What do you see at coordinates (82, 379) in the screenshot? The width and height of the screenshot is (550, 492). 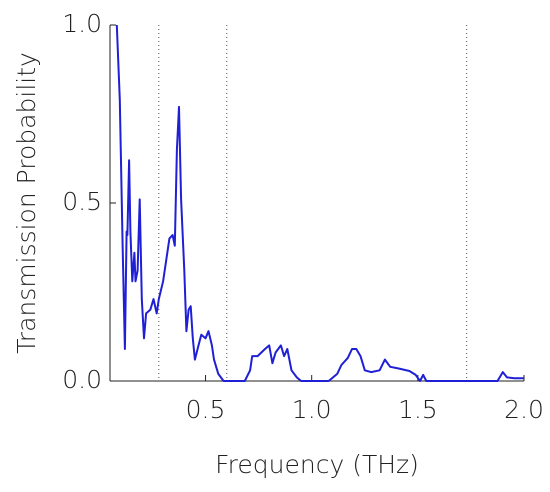 I see `y-tick-label: 0.0` at bounding box center [82, 379].